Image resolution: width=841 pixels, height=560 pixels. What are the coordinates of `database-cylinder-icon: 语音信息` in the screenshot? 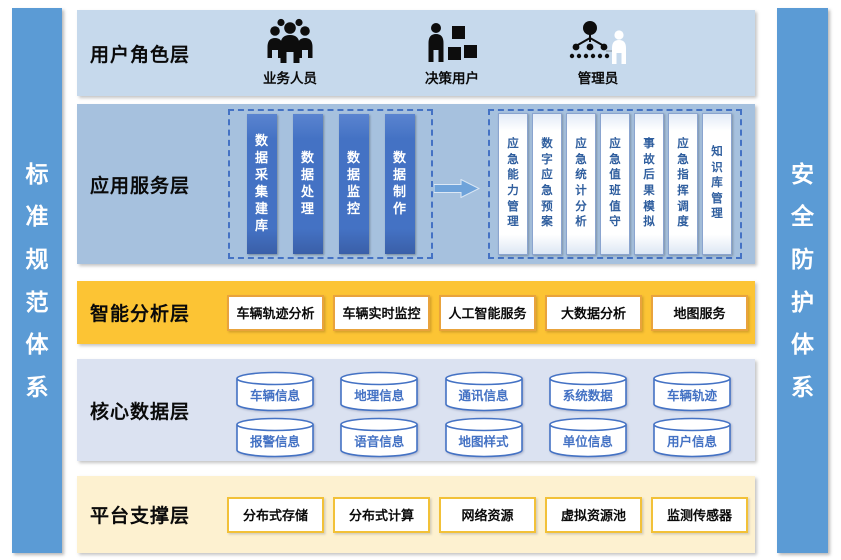 It's located at (379, 437).